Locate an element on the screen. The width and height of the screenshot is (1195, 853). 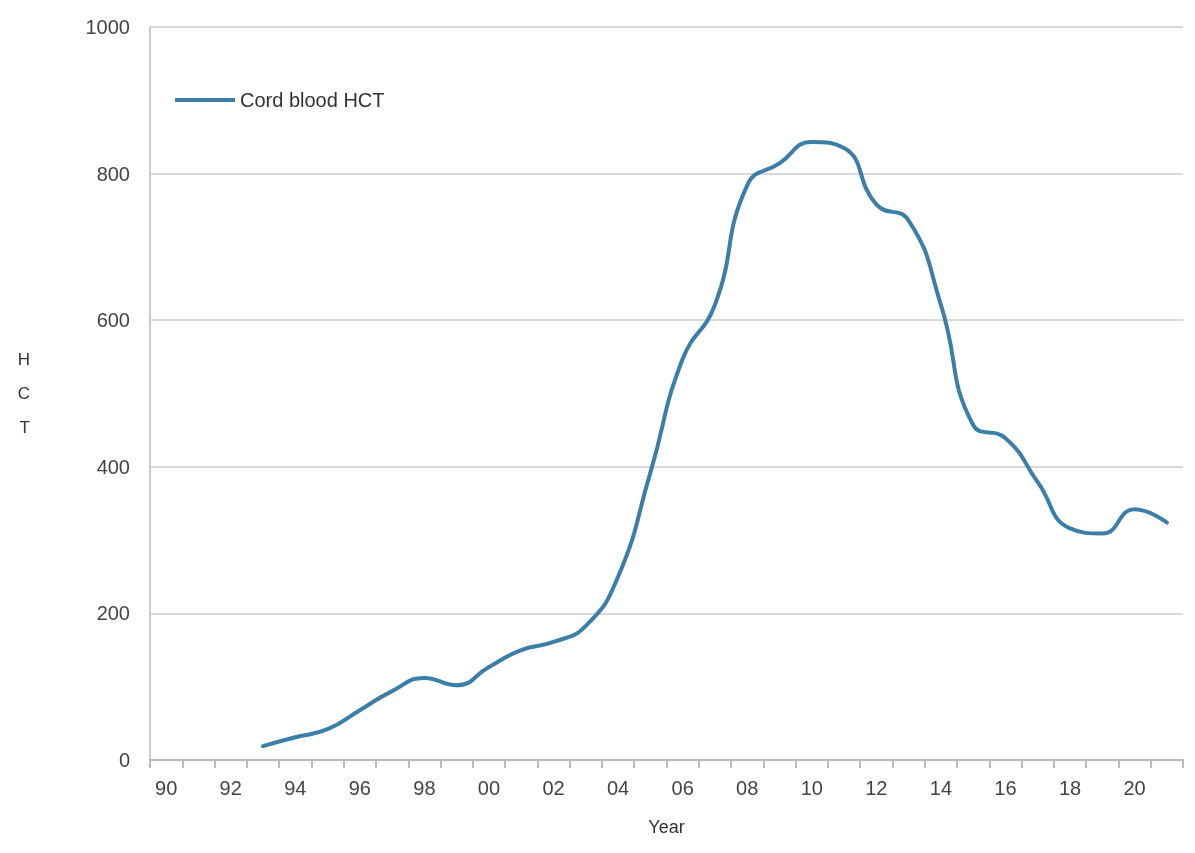
x-tick-label: 04 is located at coordinates (618, 788).